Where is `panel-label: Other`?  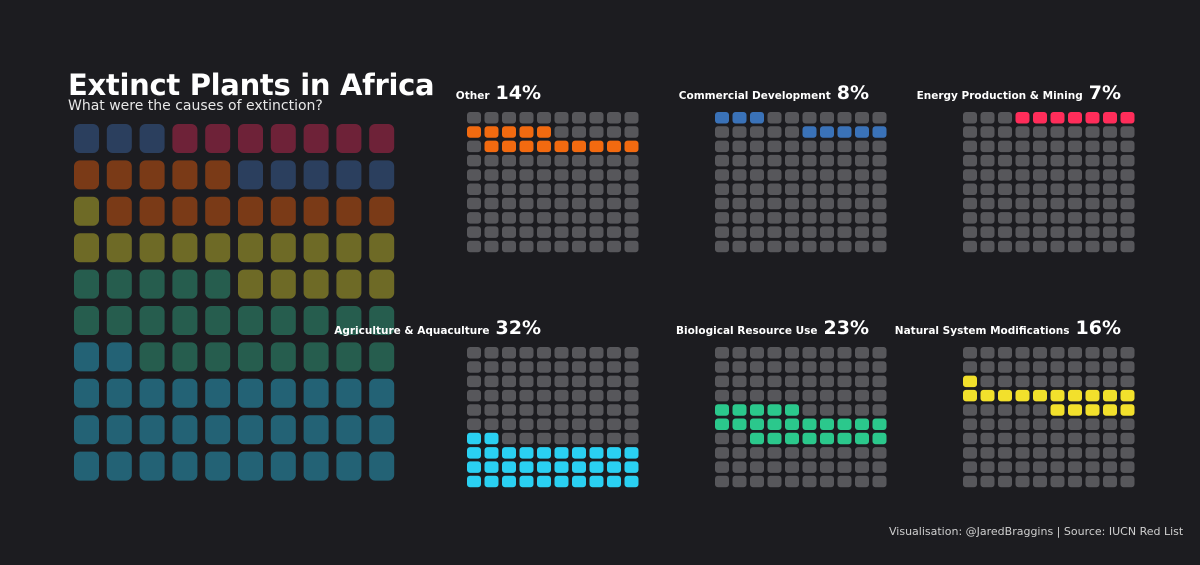
panel-label: Other is located at coordinates (472, 96).